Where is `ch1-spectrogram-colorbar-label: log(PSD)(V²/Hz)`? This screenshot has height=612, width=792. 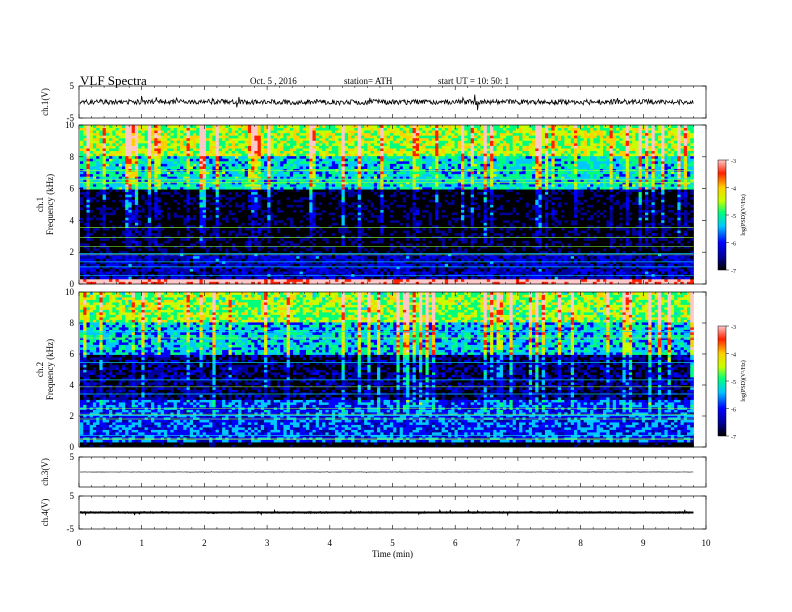 ch1-spectrogram-colorbar-label: log(PSD)(V²/Hz) is located at coordinates (743, 214).